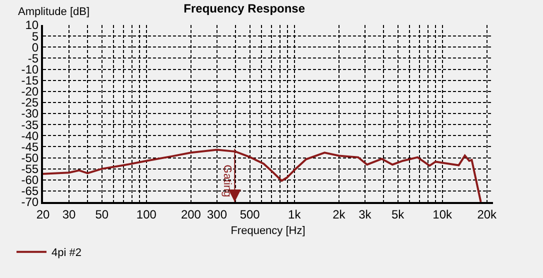  I want to click on ref-line-label: Gating, so click(227, 181).